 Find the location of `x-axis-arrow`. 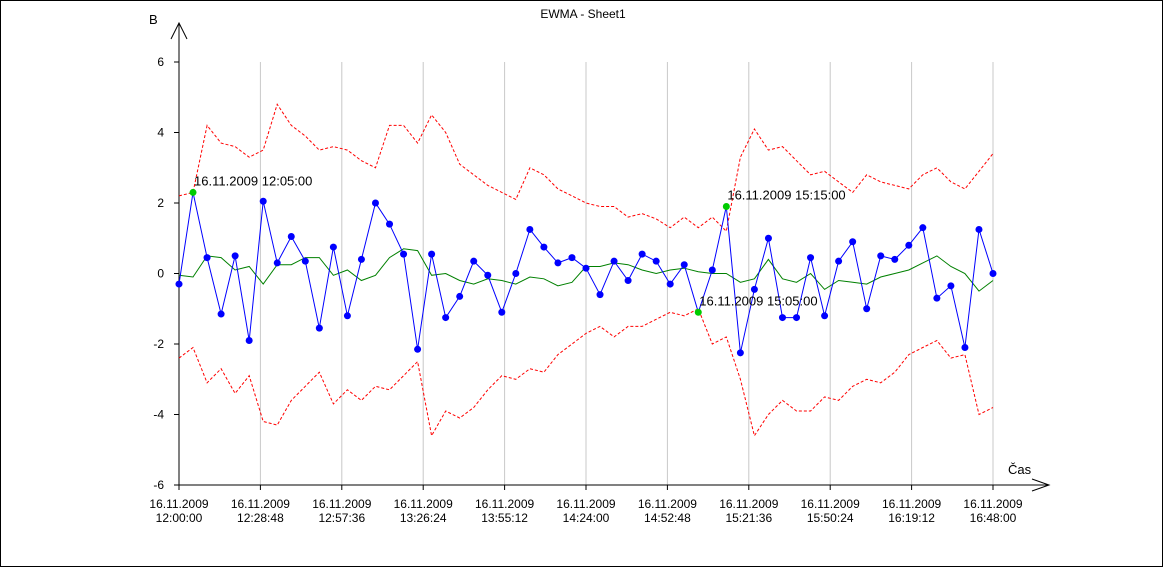

x-axis-arrow is located at coordinates (1041, 485).